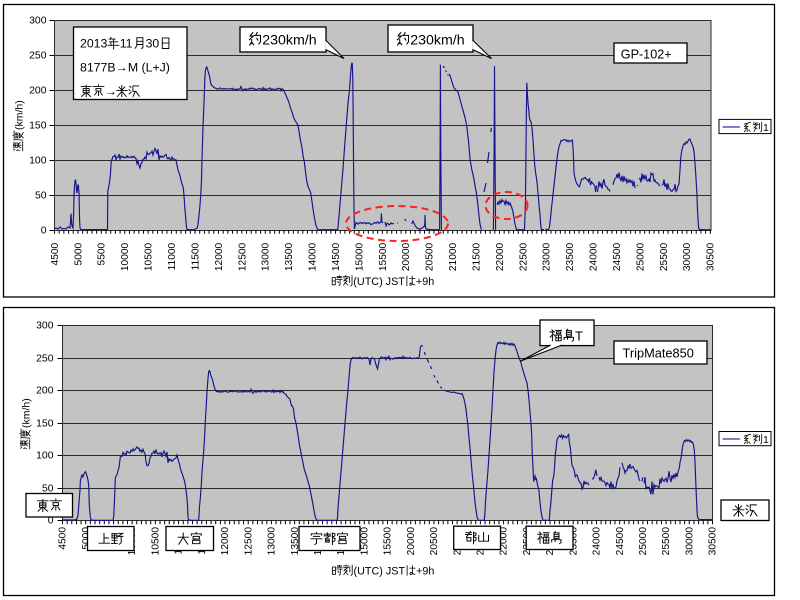 The height and width of the screenshot is (600, 800). Describe the element at coordinates (477, 256) in the screenshot. I see `svg-text: 21500` at that location.